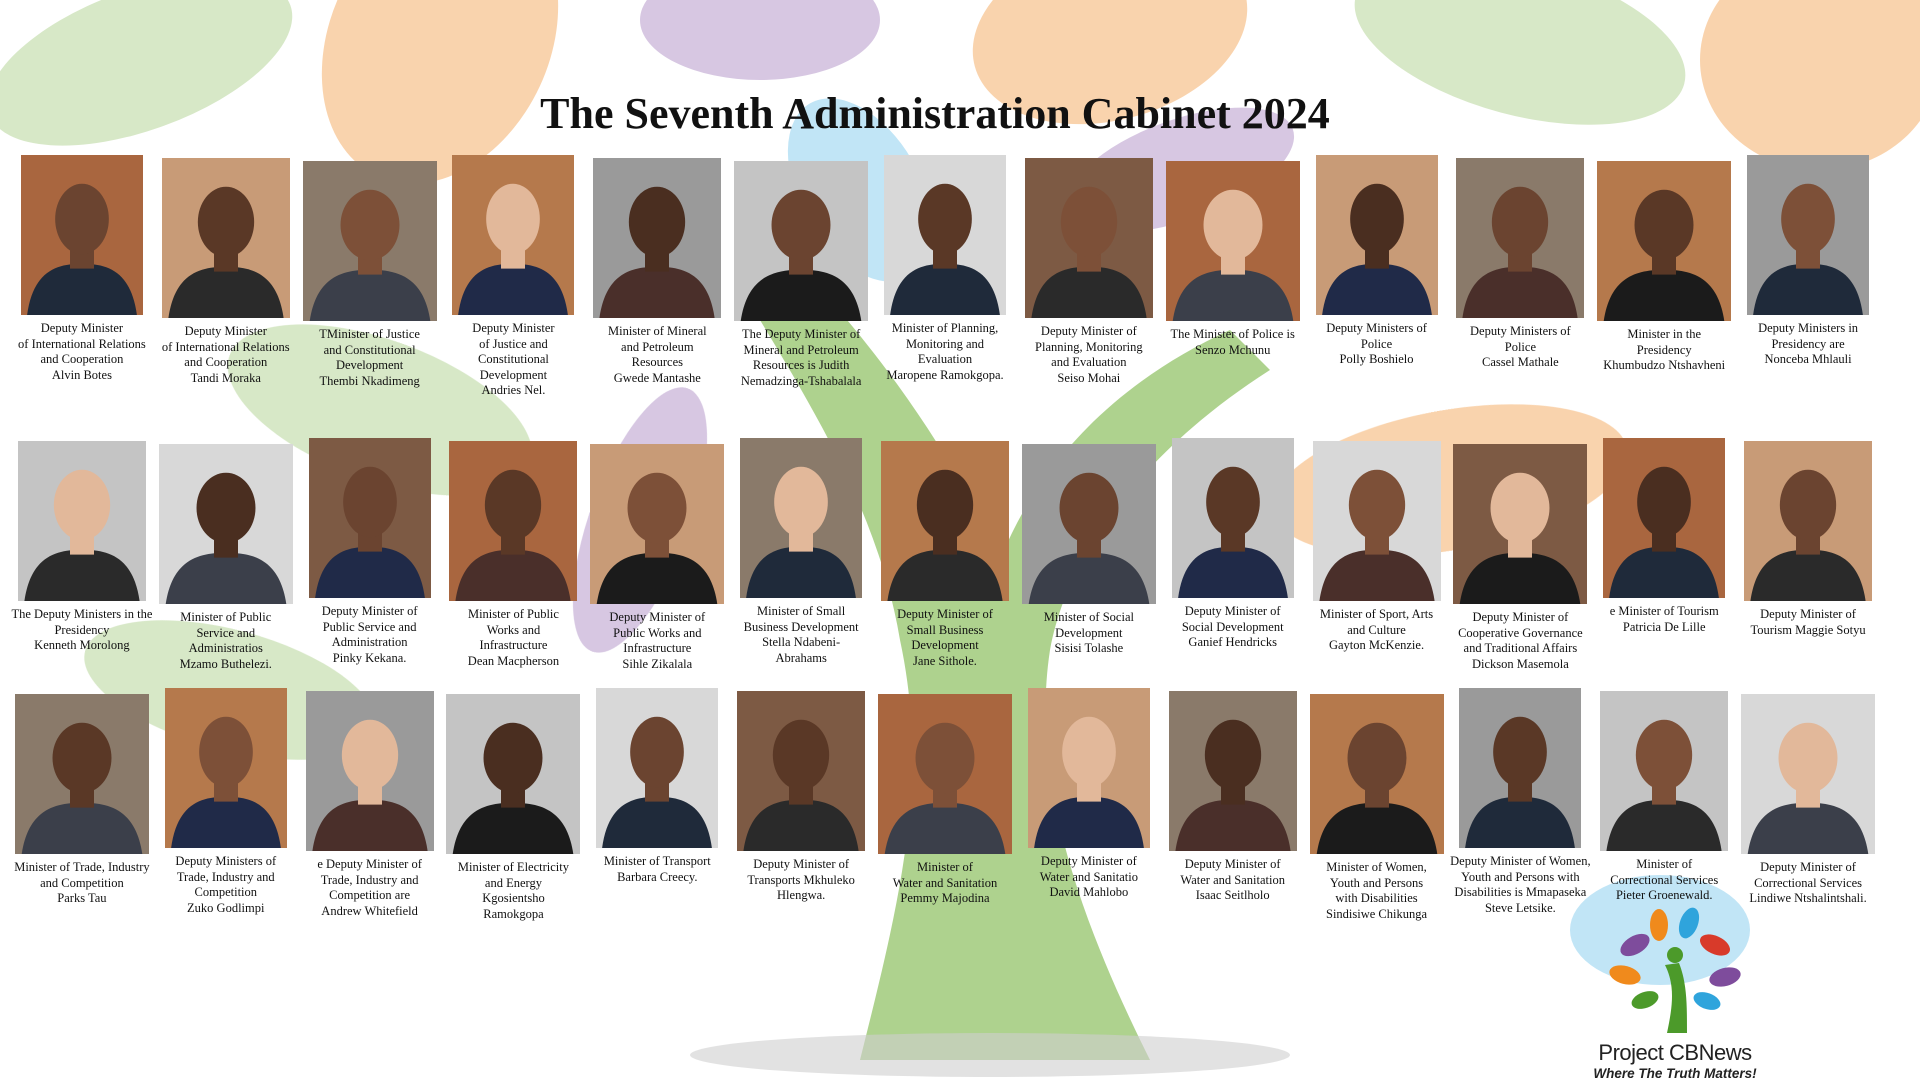 Image resolution: width=1920 pixels, height=1080 pixels. What do you see at coordinates (801, 334) in the screenshot?
I see `caption-line: The Deputy Minister of` at bounding box center [801, 334].